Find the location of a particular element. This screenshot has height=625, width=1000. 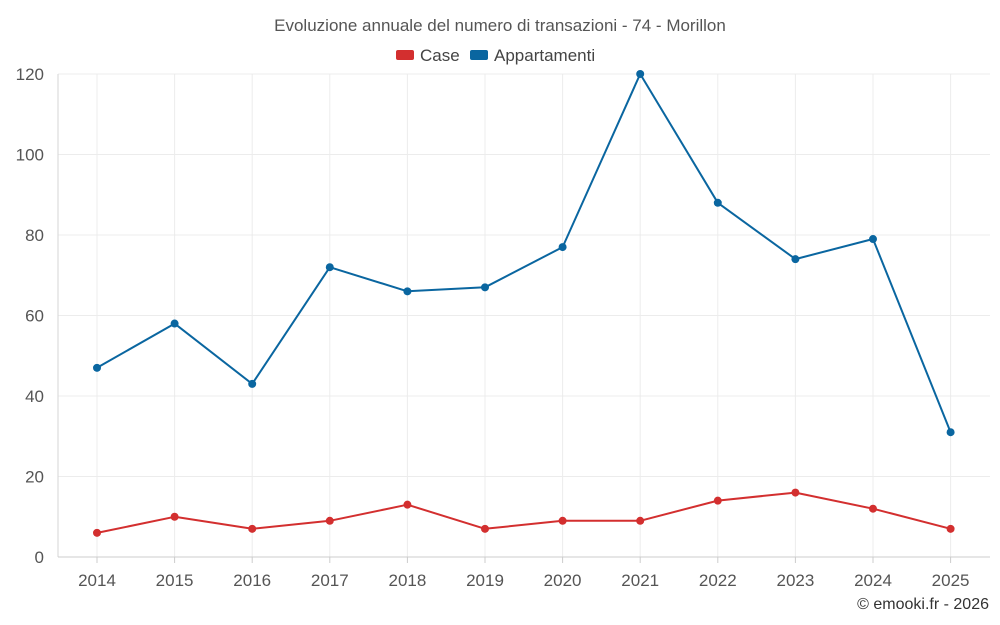

point-appartamenti-2020 is located at coordinates (562, 247).